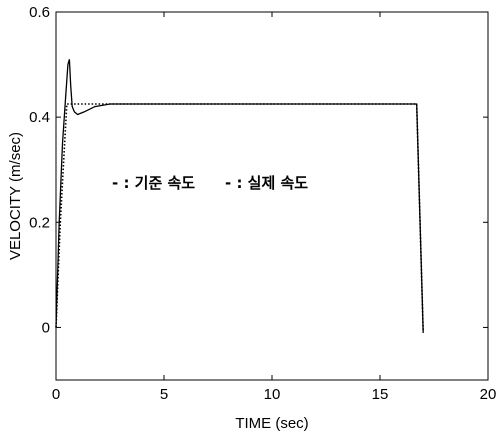 The width and height of the screenshot is (501, 434). I want to click on y-axis-label: VELOCITY (m/sec), so click(15, 196).